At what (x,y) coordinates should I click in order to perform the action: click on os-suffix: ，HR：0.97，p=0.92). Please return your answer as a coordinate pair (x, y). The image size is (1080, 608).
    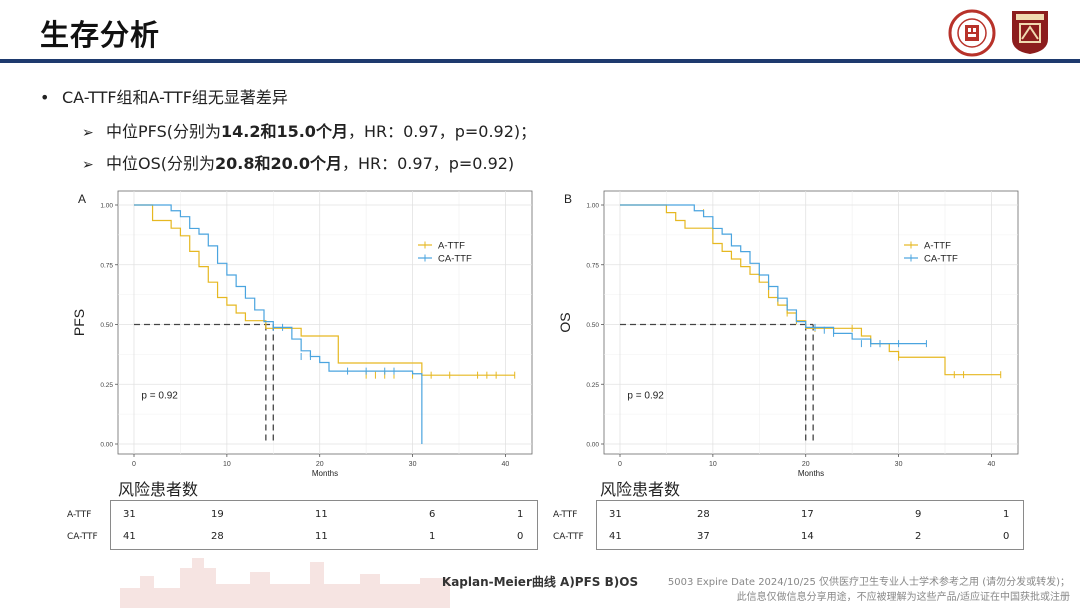
    Looking at the image, I should click on (428, 163).